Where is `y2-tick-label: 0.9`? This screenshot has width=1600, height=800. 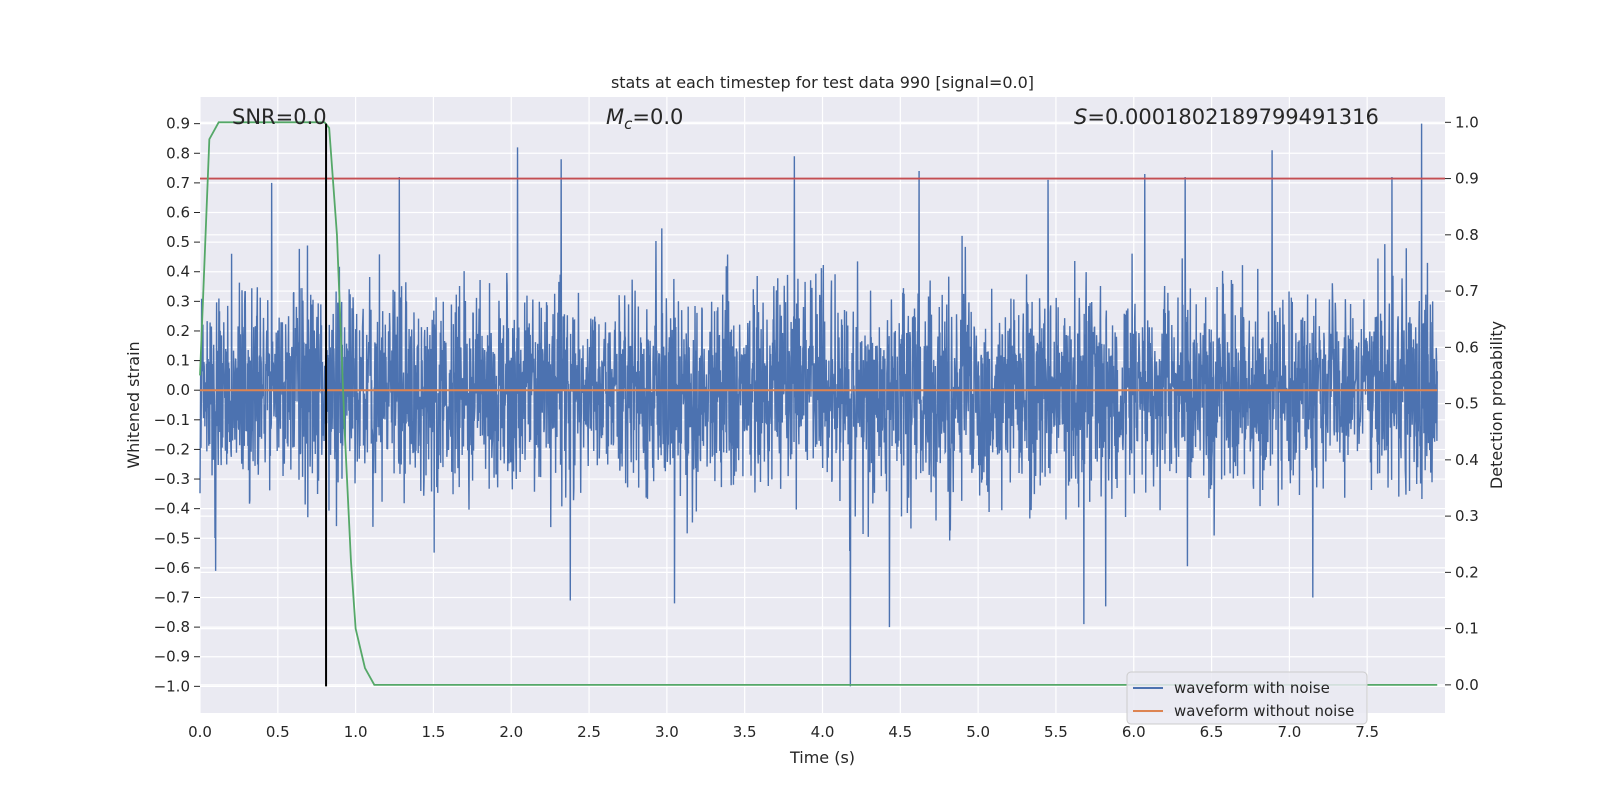 y2-tick-label: 0.9 is located at coordinates (1467, 179).